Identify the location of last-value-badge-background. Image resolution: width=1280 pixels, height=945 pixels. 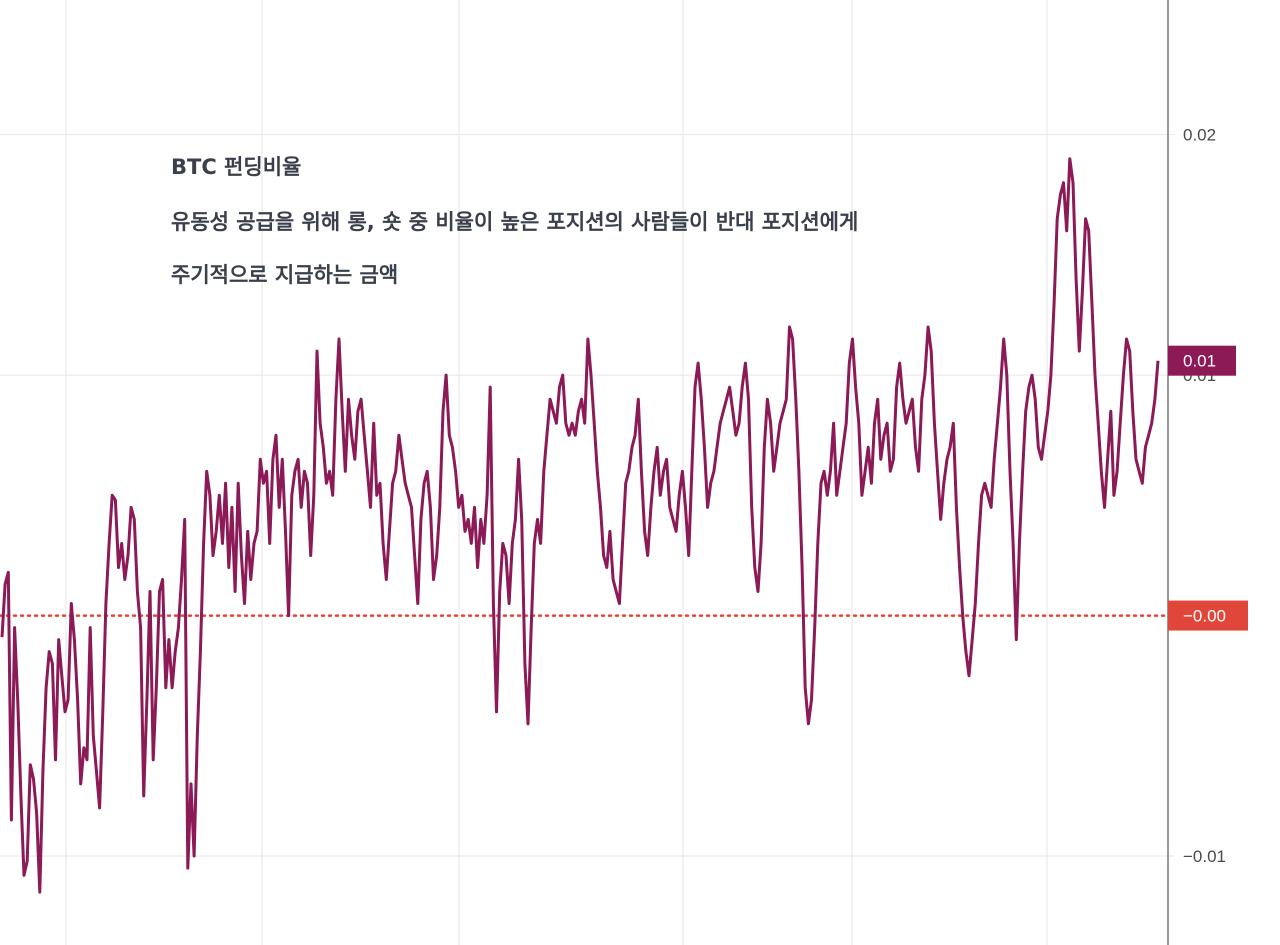
(1202, 360).